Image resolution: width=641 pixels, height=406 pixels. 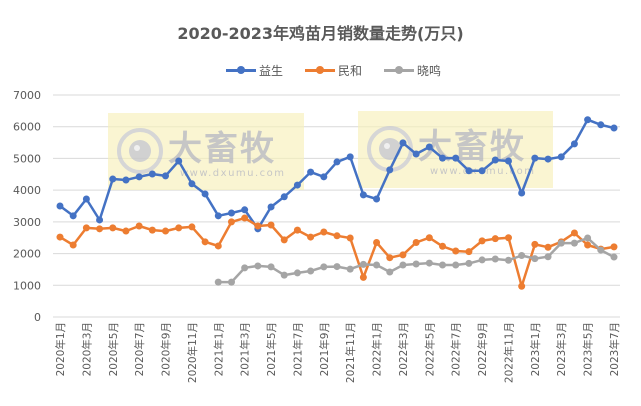 I want to click on x-tick-label: 2022年11月, so click(x=508, y=352).